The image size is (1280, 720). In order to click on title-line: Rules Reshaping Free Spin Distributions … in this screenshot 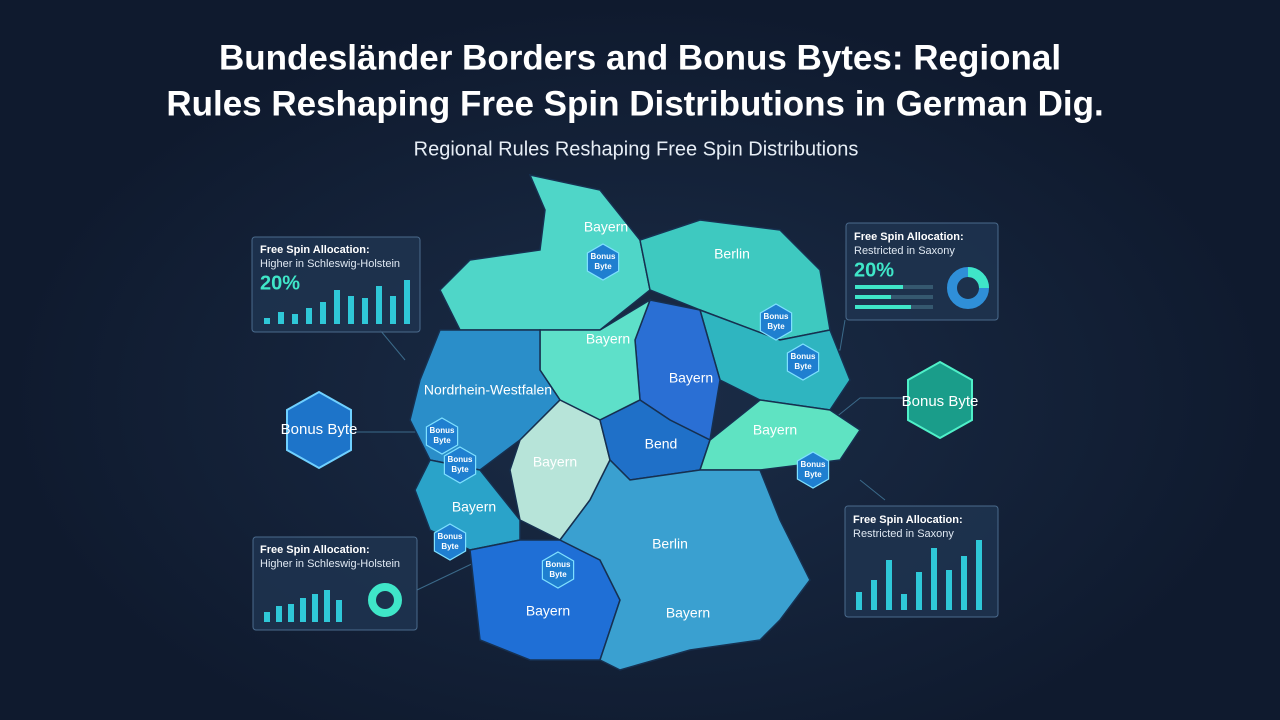, I will do `click(634, 103)`.